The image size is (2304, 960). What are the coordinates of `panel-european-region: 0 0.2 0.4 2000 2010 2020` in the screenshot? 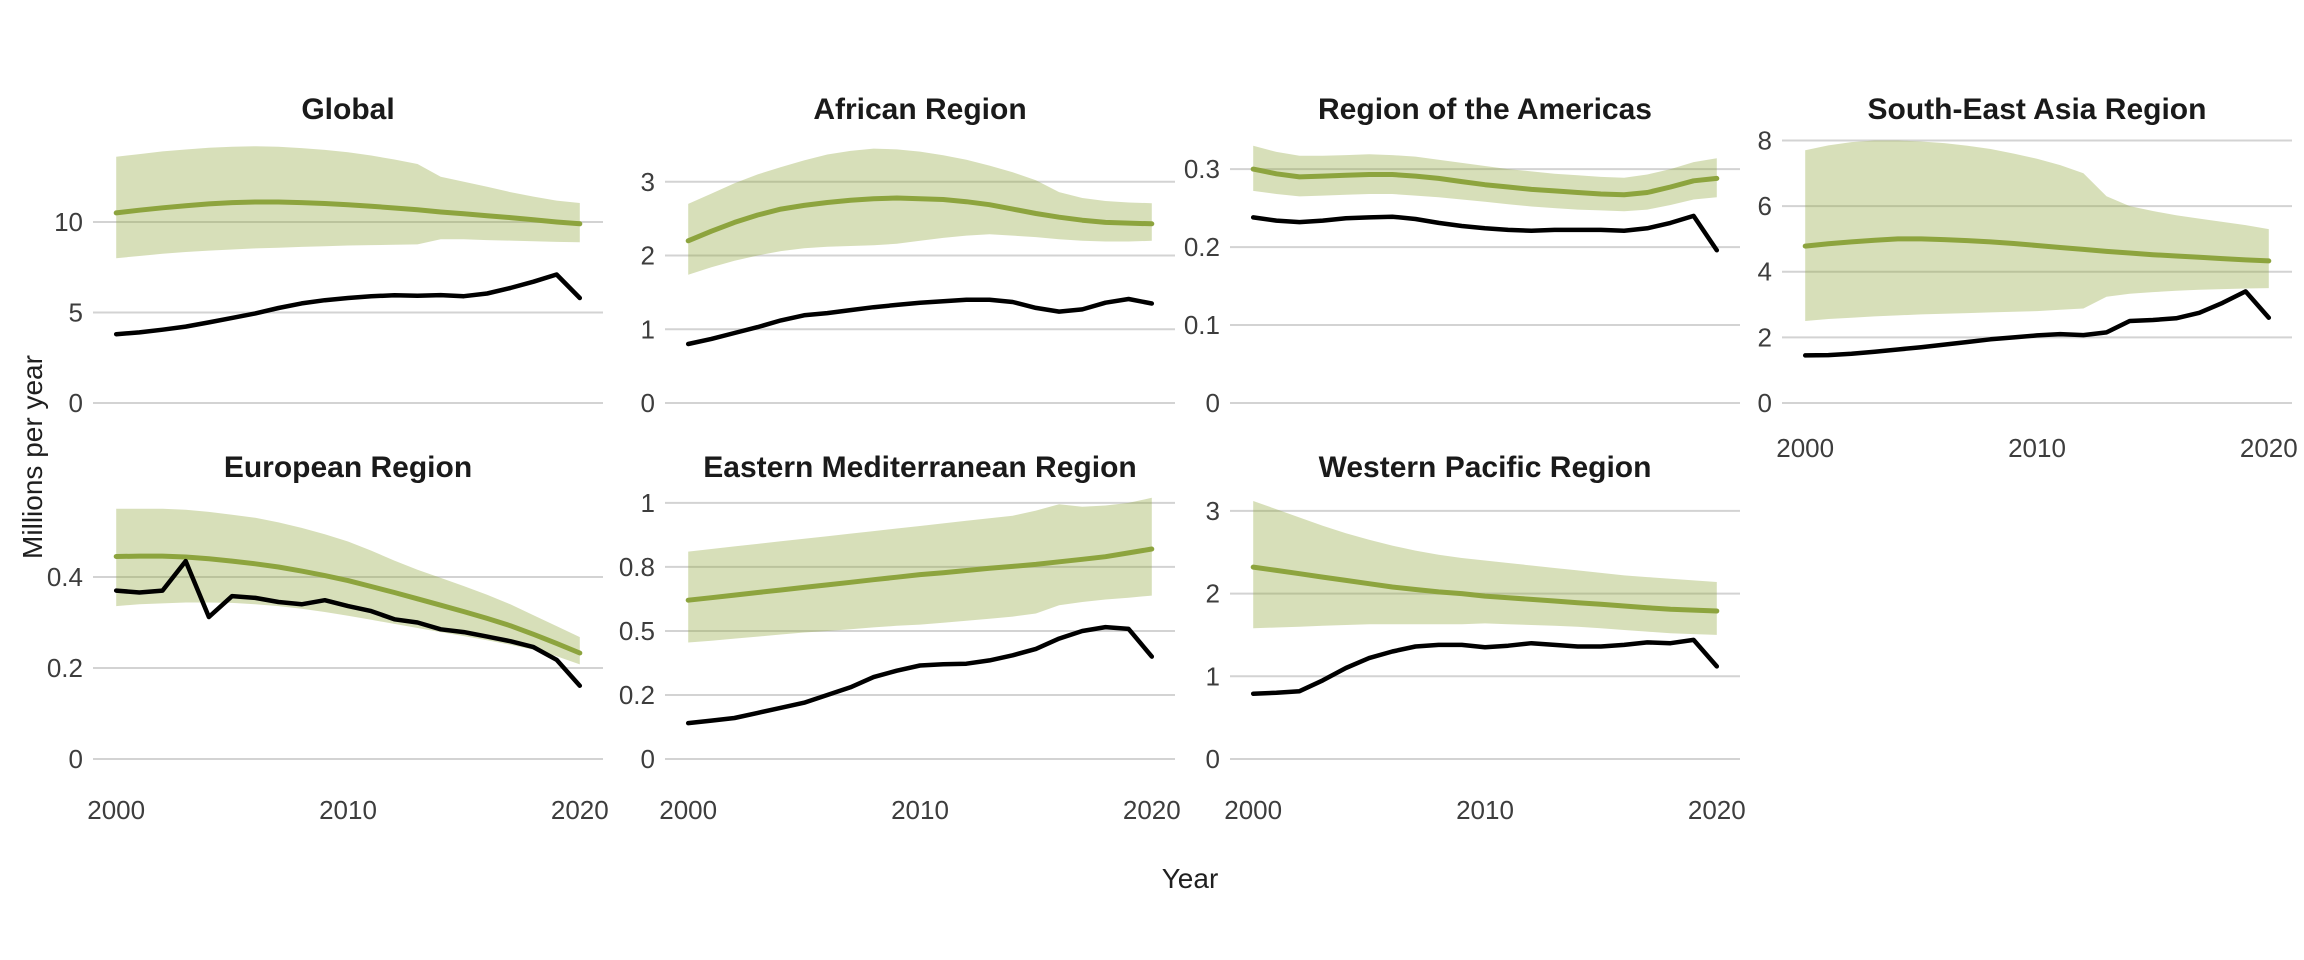 It's located at (328, 666).